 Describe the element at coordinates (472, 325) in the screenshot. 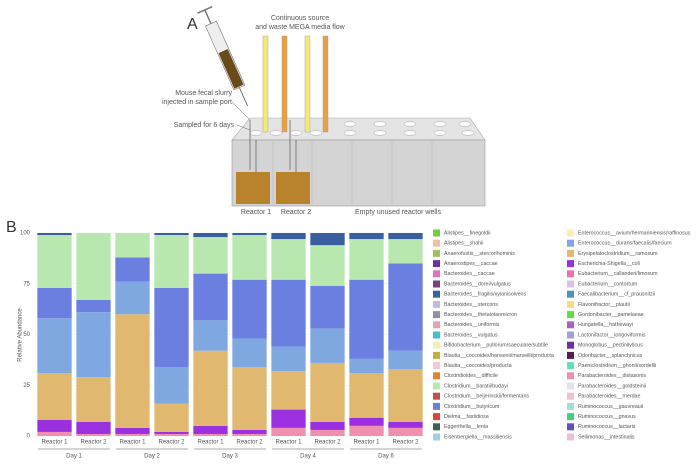

I see `legend-label: Bacteroides__uniformis` at that location.